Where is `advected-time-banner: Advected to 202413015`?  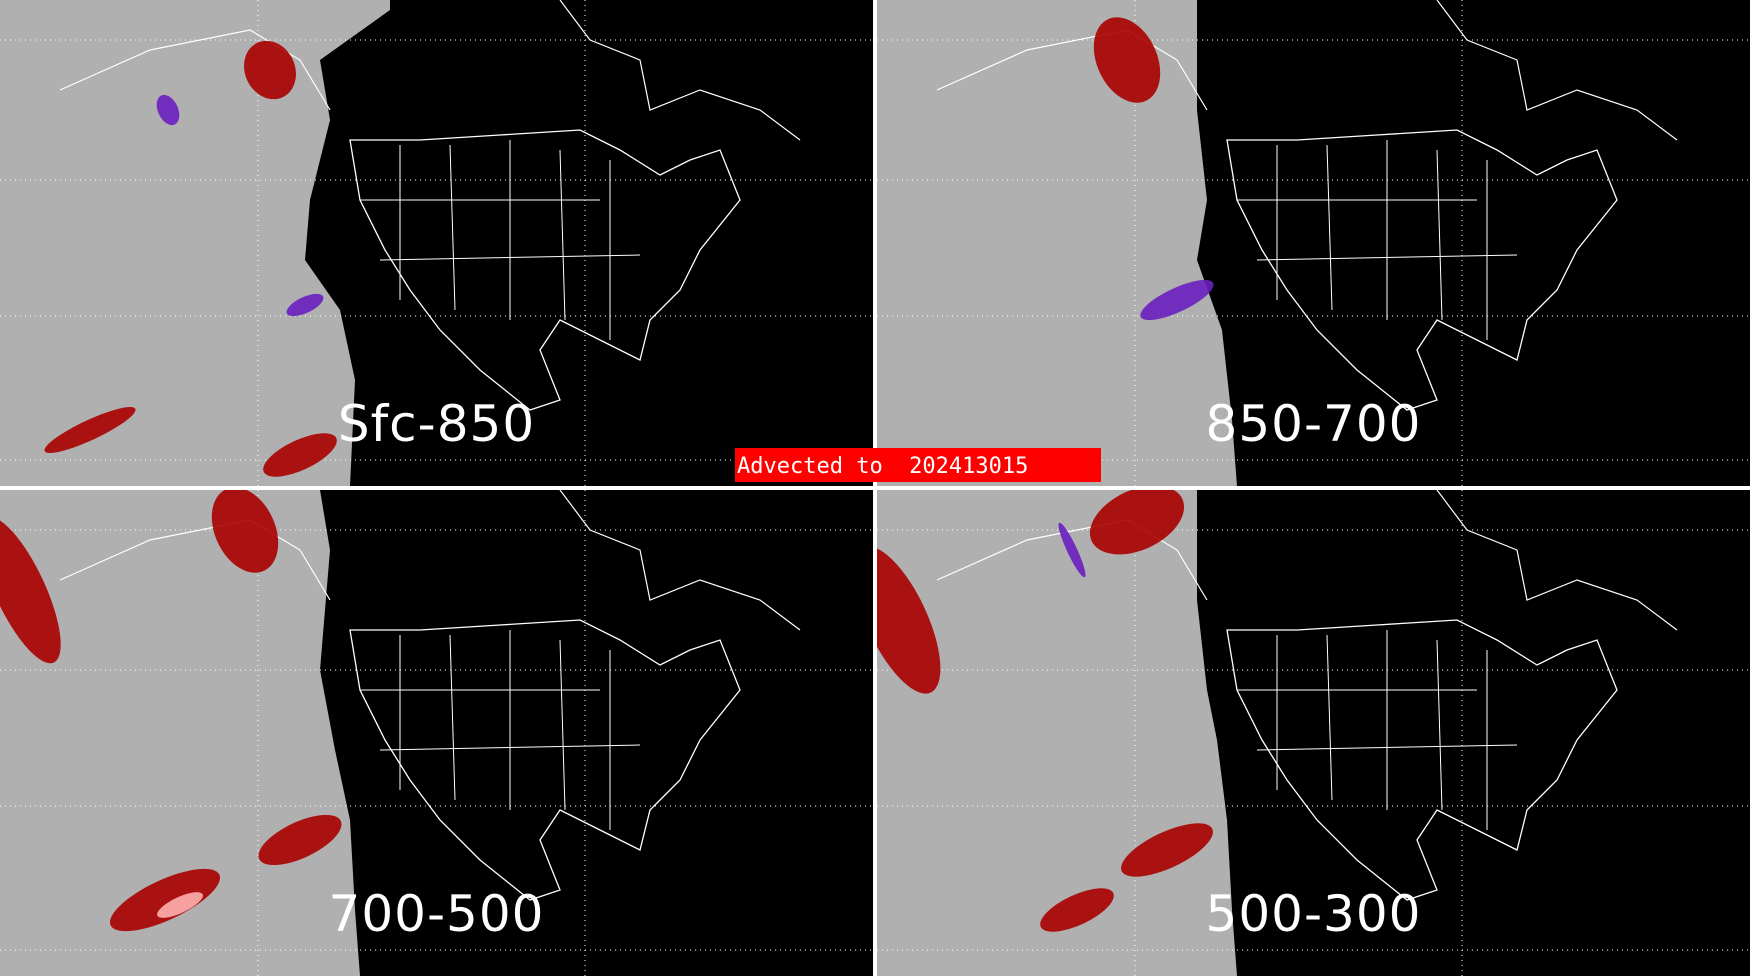 advected-time-banner: Advected to 202413015 is located at coordinates (918, 465).